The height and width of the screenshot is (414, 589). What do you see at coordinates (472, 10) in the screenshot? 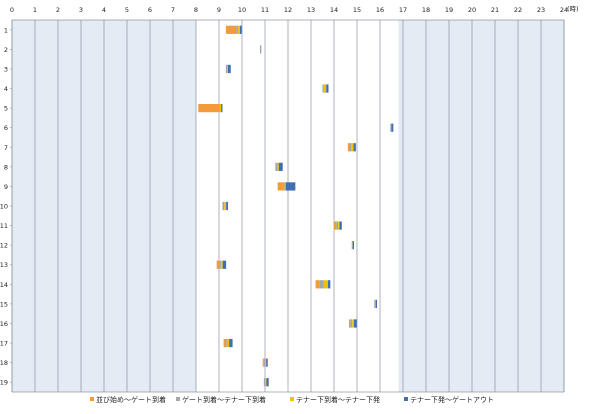
I see `x-tick-label: 20` at bounding box center [472, 10].